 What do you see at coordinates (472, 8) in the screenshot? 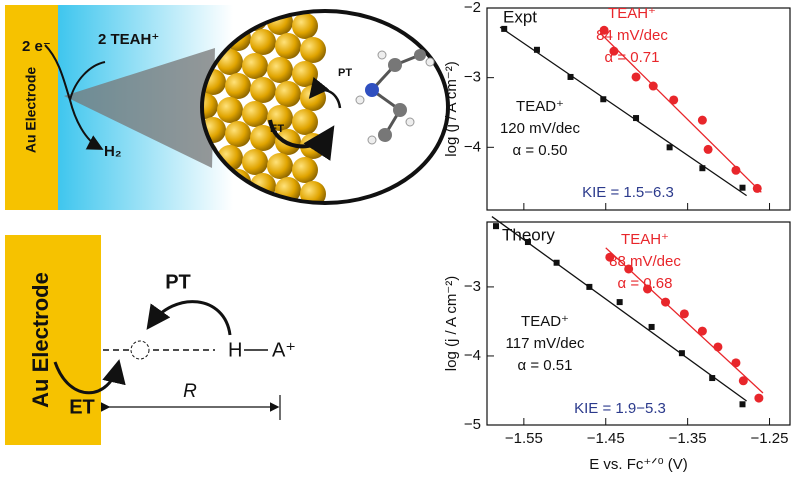
I see `y-tick-label: −2` at bounding box center [472, 8].